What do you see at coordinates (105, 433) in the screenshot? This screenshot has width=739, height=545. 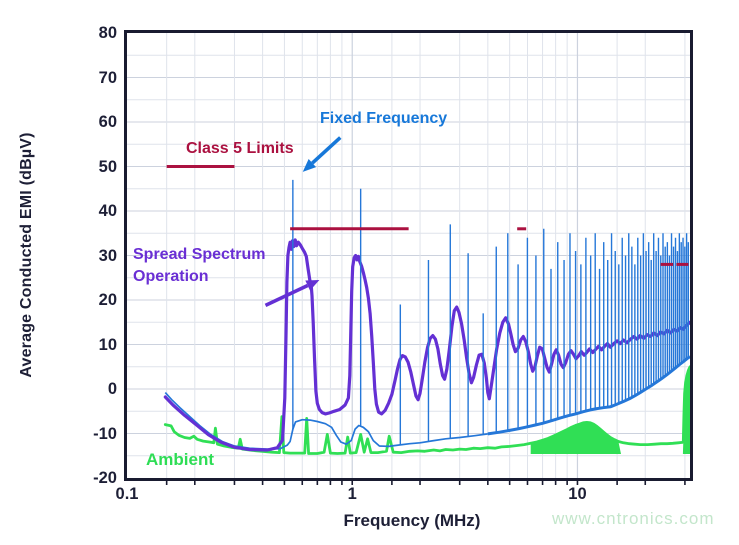 I see `y-tick-label--10: -10` at bounding box center [105, 433].